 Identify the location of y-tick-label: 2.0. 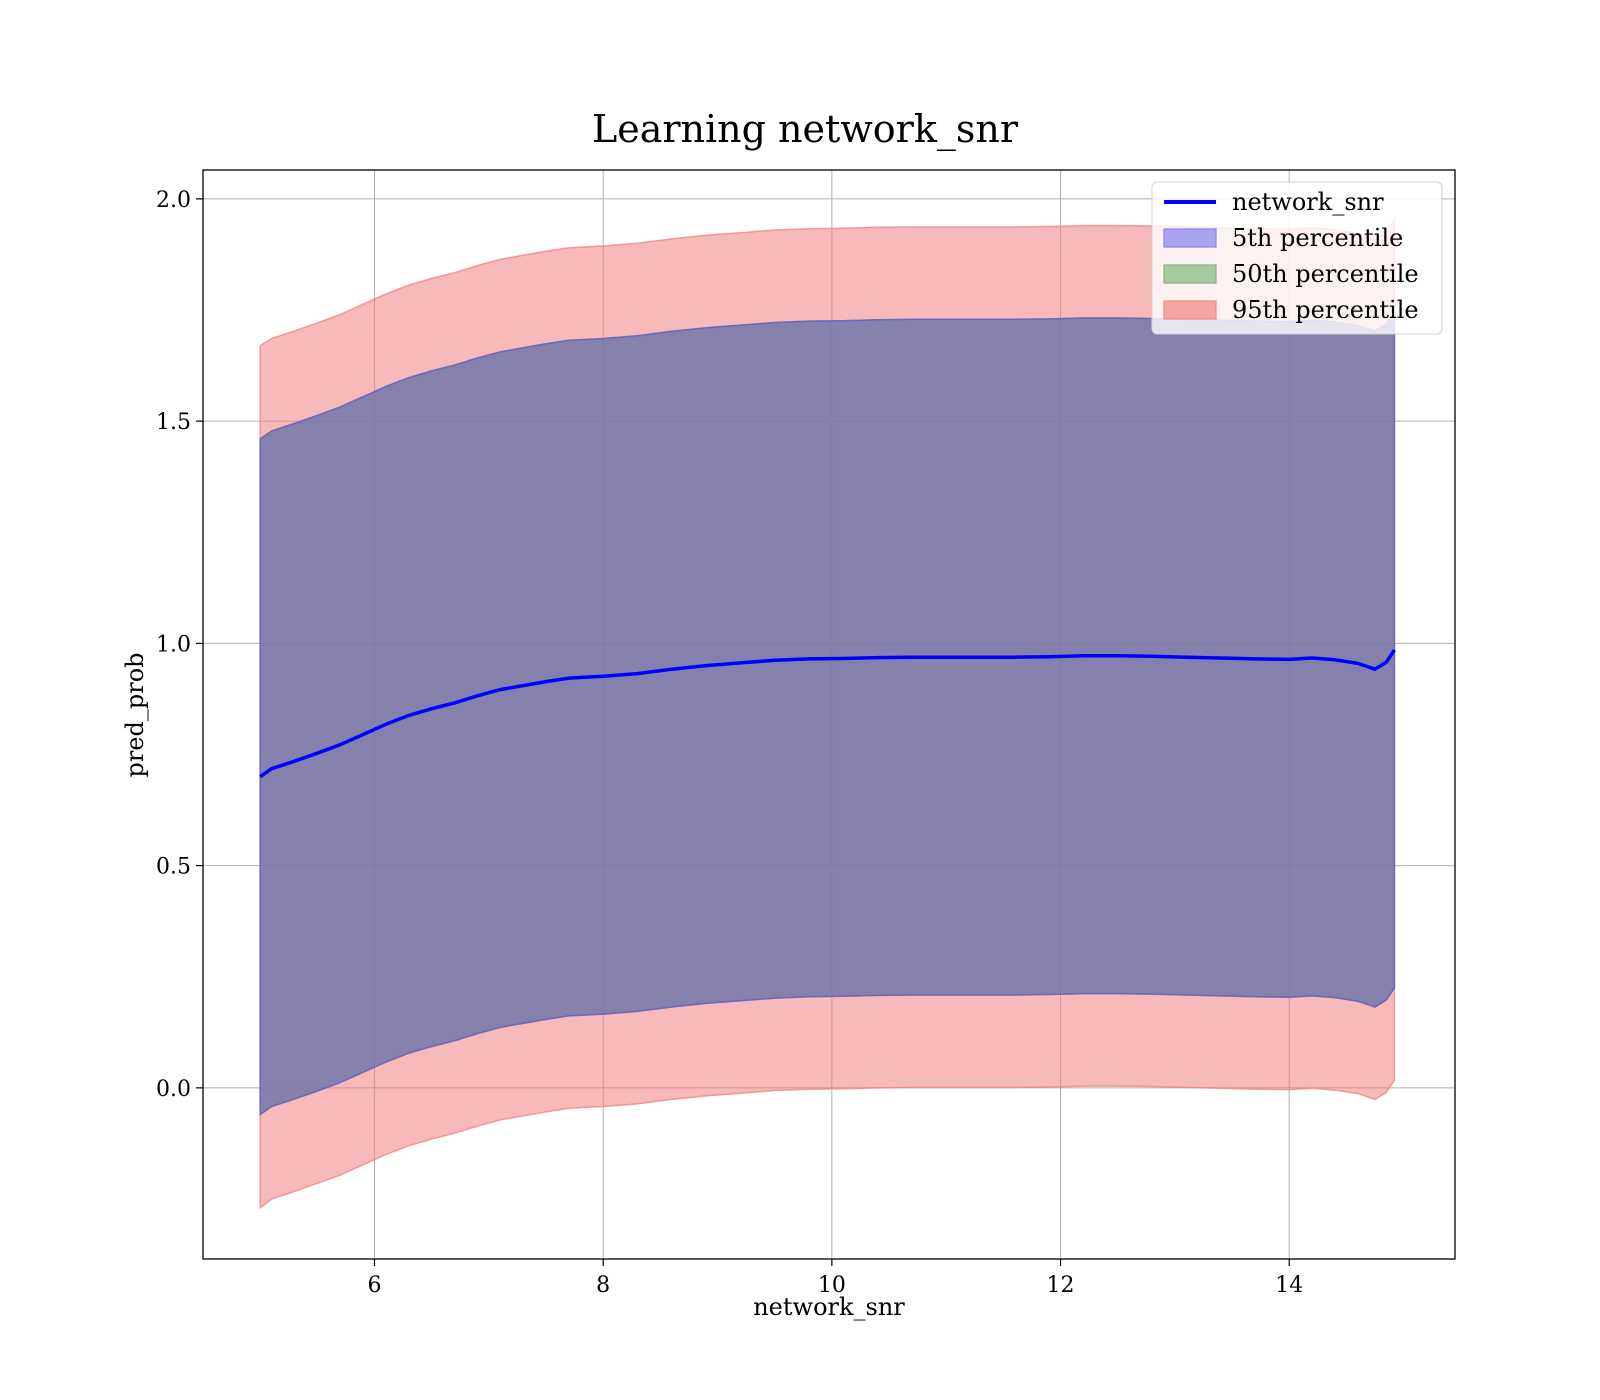
(173, 200).